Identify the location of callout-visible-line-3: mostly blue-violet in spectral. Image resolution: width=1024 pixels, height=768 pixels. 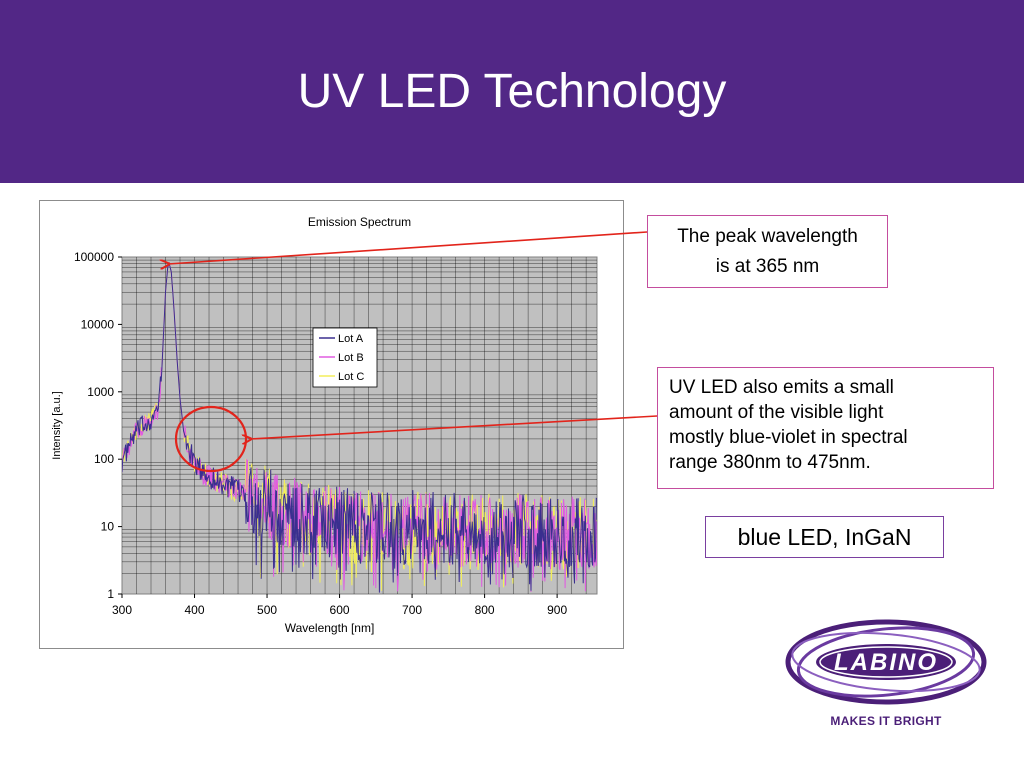
(788, 437).